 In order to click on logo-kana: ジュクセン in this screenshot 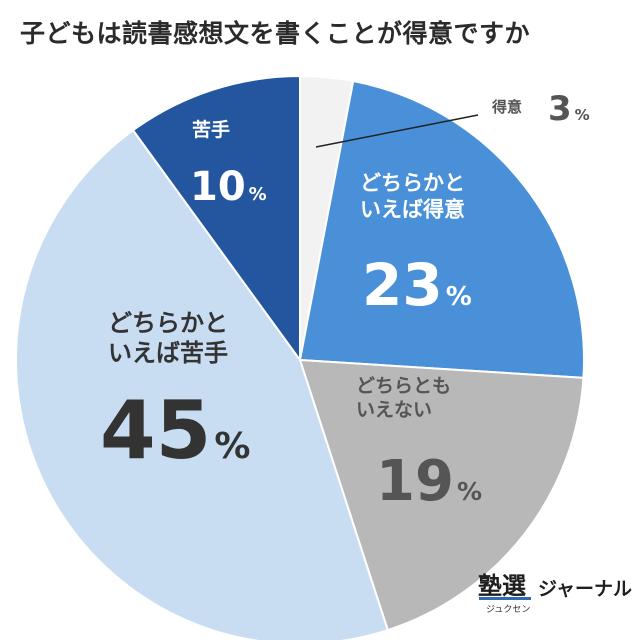, I will do `click(508, 610)`.